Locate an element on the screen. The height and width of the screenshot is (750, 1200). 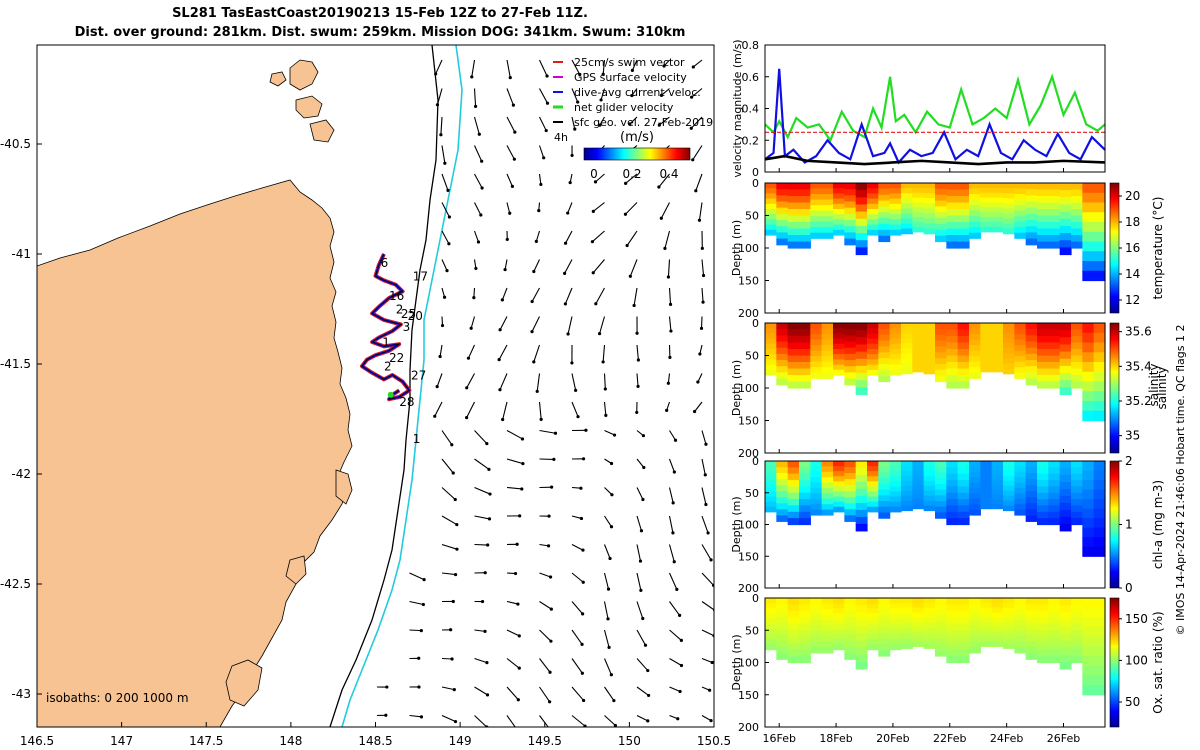
vel-ytick-label: 0.8 is located at coordinates (751, 45).